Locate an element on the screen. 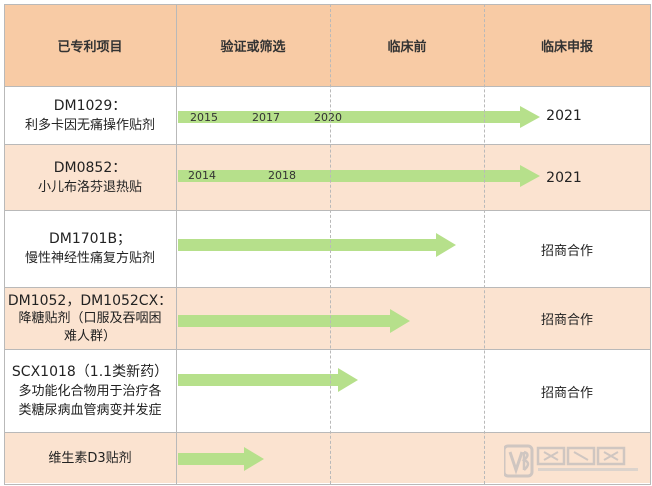 This screenshot has width=652, height=486. year-label: 2015 is located at coordinates (204, 117).